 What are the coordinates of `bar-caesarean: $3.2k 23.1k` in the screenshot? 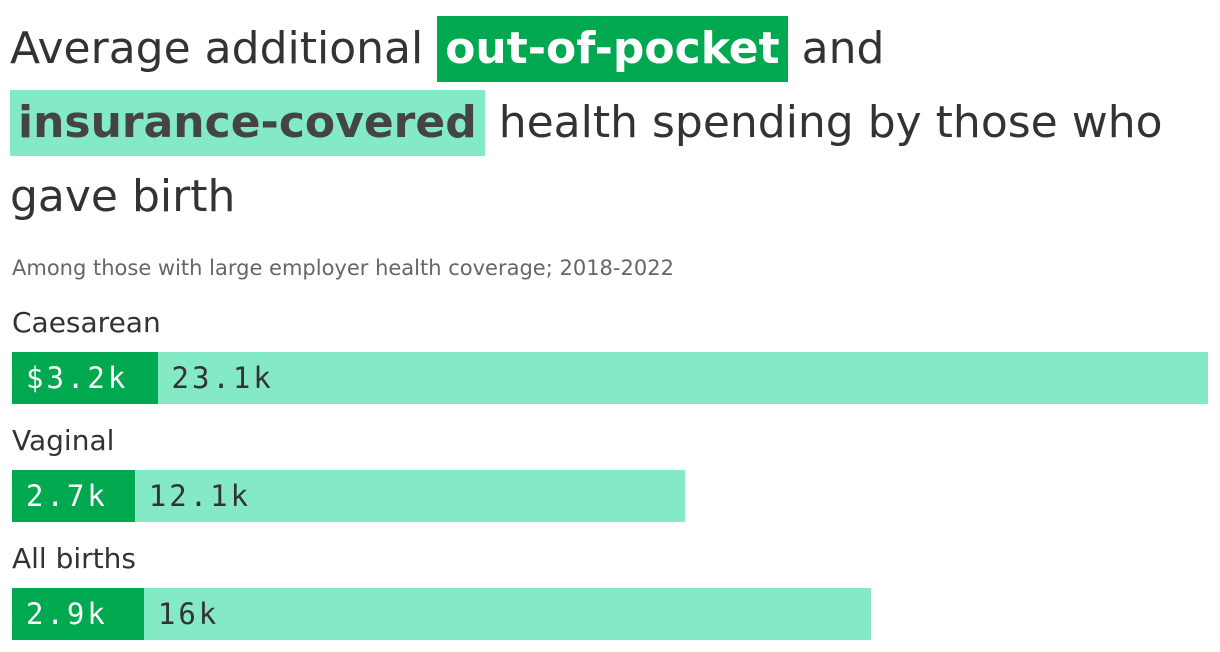 It's located at (610, 378).